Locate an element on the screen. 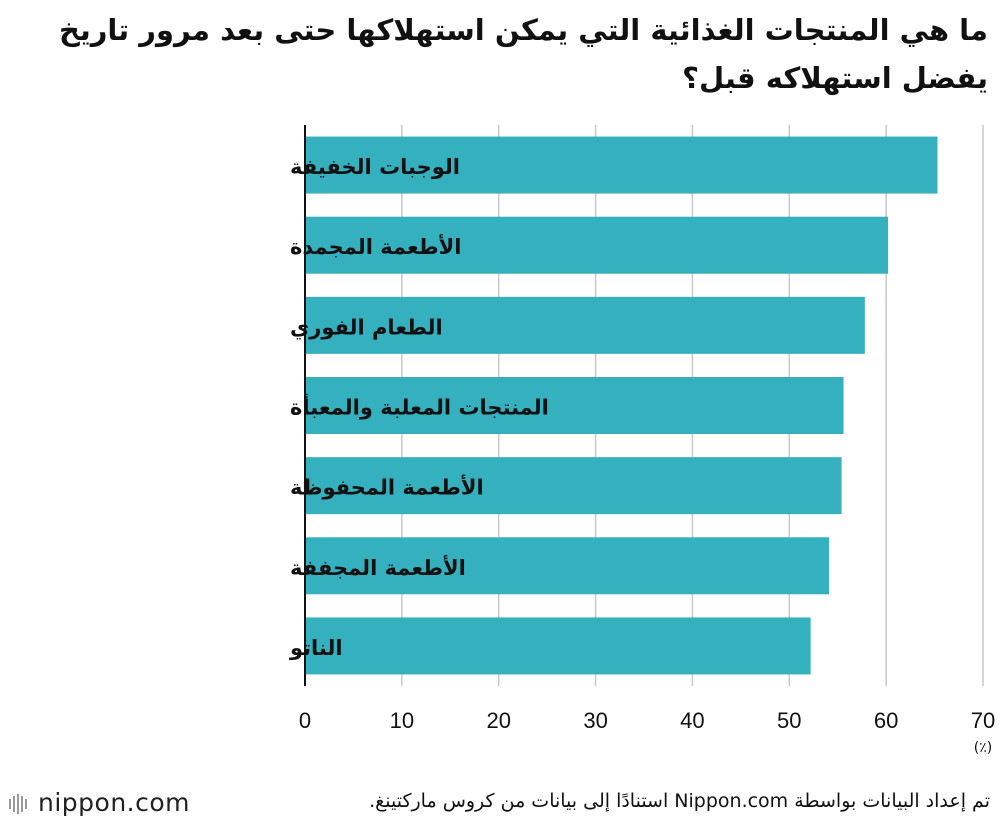 This screenshot has height=828, width=1000. category-label-3: المنتجات المعلبة والمعبأة is located at coordinates (419, 406).